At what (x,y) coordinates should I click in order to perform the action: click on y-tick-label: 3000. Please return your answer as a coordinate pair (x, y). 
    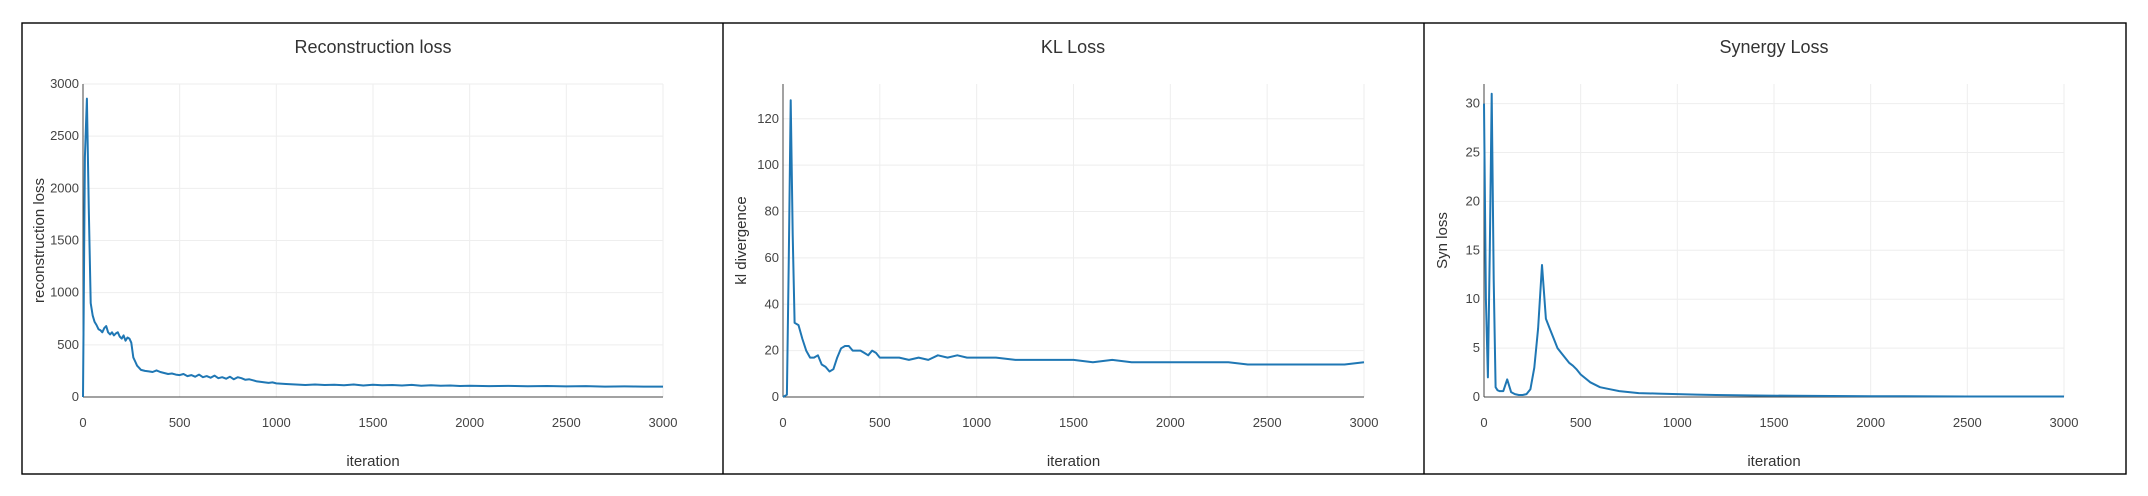
    Looking at the image, I should click on (64, 83).